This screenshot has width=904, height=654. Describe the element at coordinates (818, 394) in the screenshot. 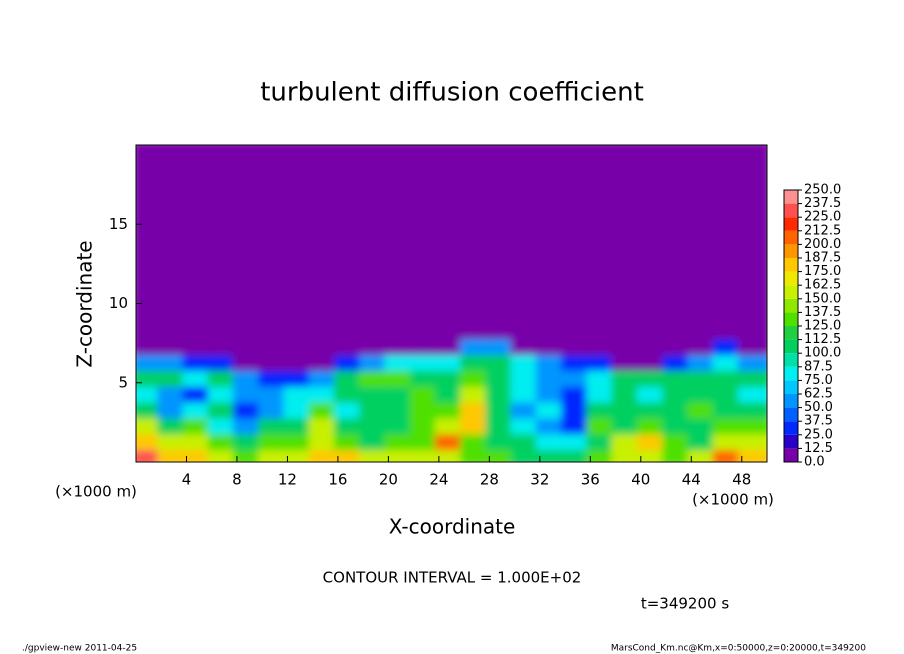

I see `colorbar-label: 62.5` at that location.